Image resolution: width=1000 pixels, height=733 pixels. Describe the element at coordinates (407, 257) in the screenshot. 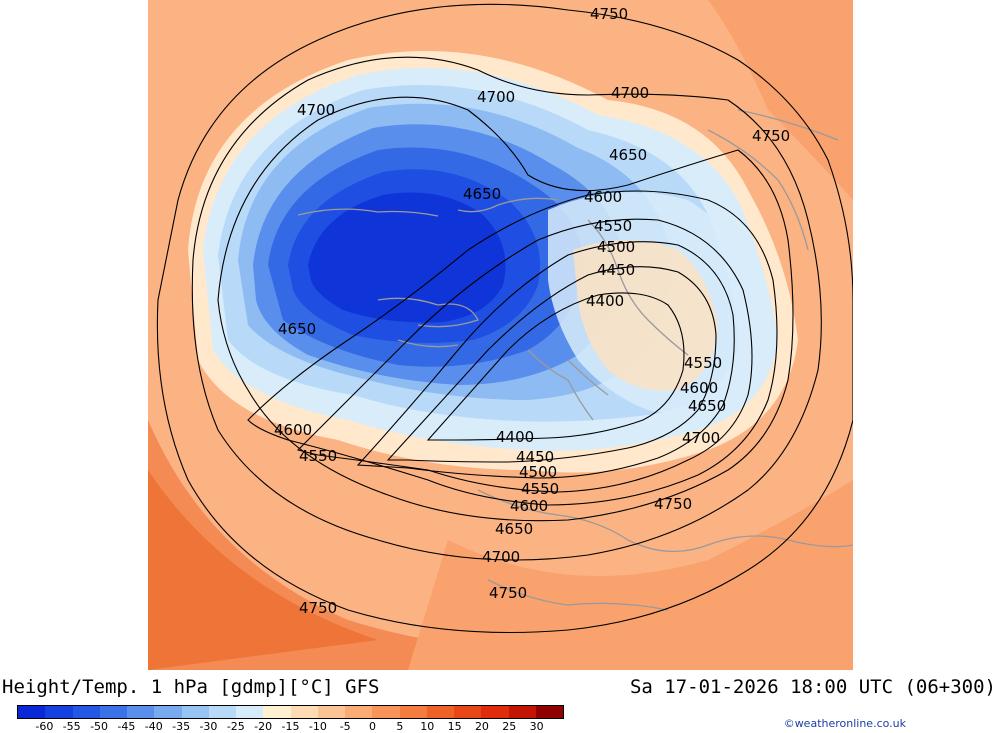

I see `cold-zone-core` at that location.